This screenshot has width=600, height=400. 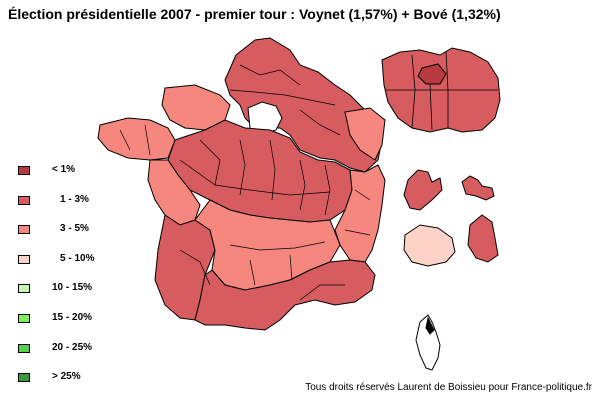 I want to click on martinique, so click(x=478, y=188).